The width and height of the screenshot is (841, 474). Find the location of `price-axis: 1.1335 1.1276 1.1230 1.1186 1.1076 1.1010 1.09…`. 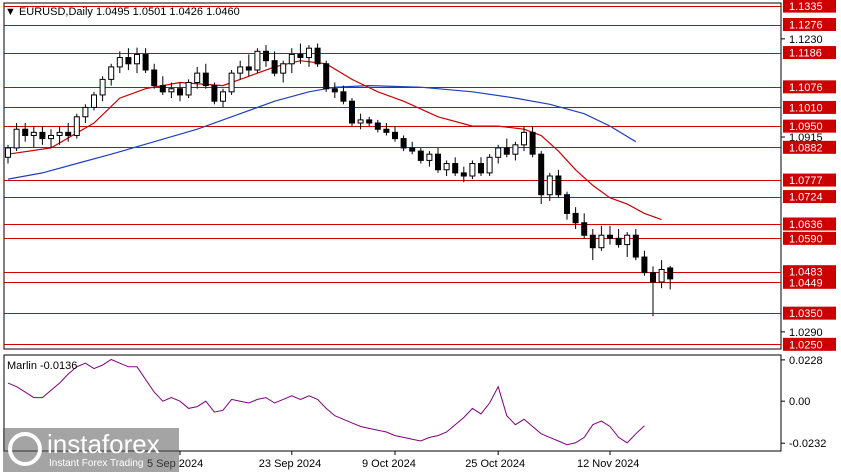

price-axis: 1.1335 1.1276 1.1230 1.1186 1.1076 1.1010 1.09… is located at coordinates (808, 175).